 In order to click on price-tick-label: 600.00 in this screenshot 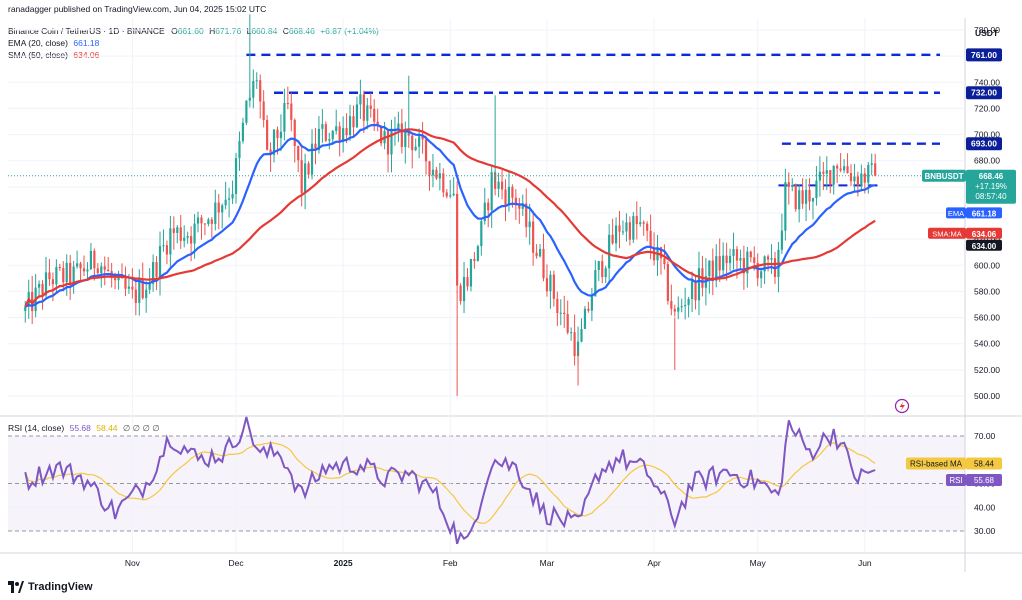, I will do `click(987, 265)`.